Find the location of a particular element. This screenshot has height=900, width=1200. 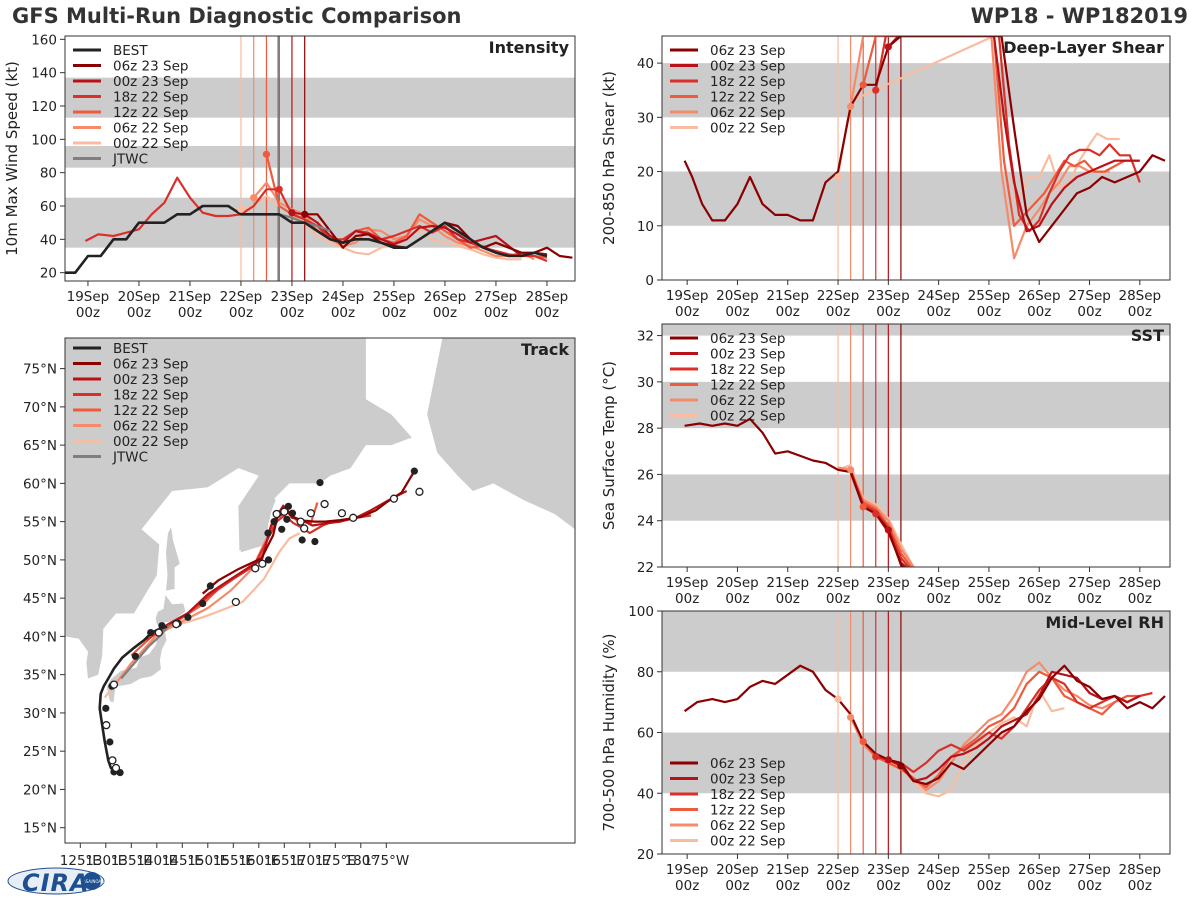

track-line is located at coordinates (133, 699).